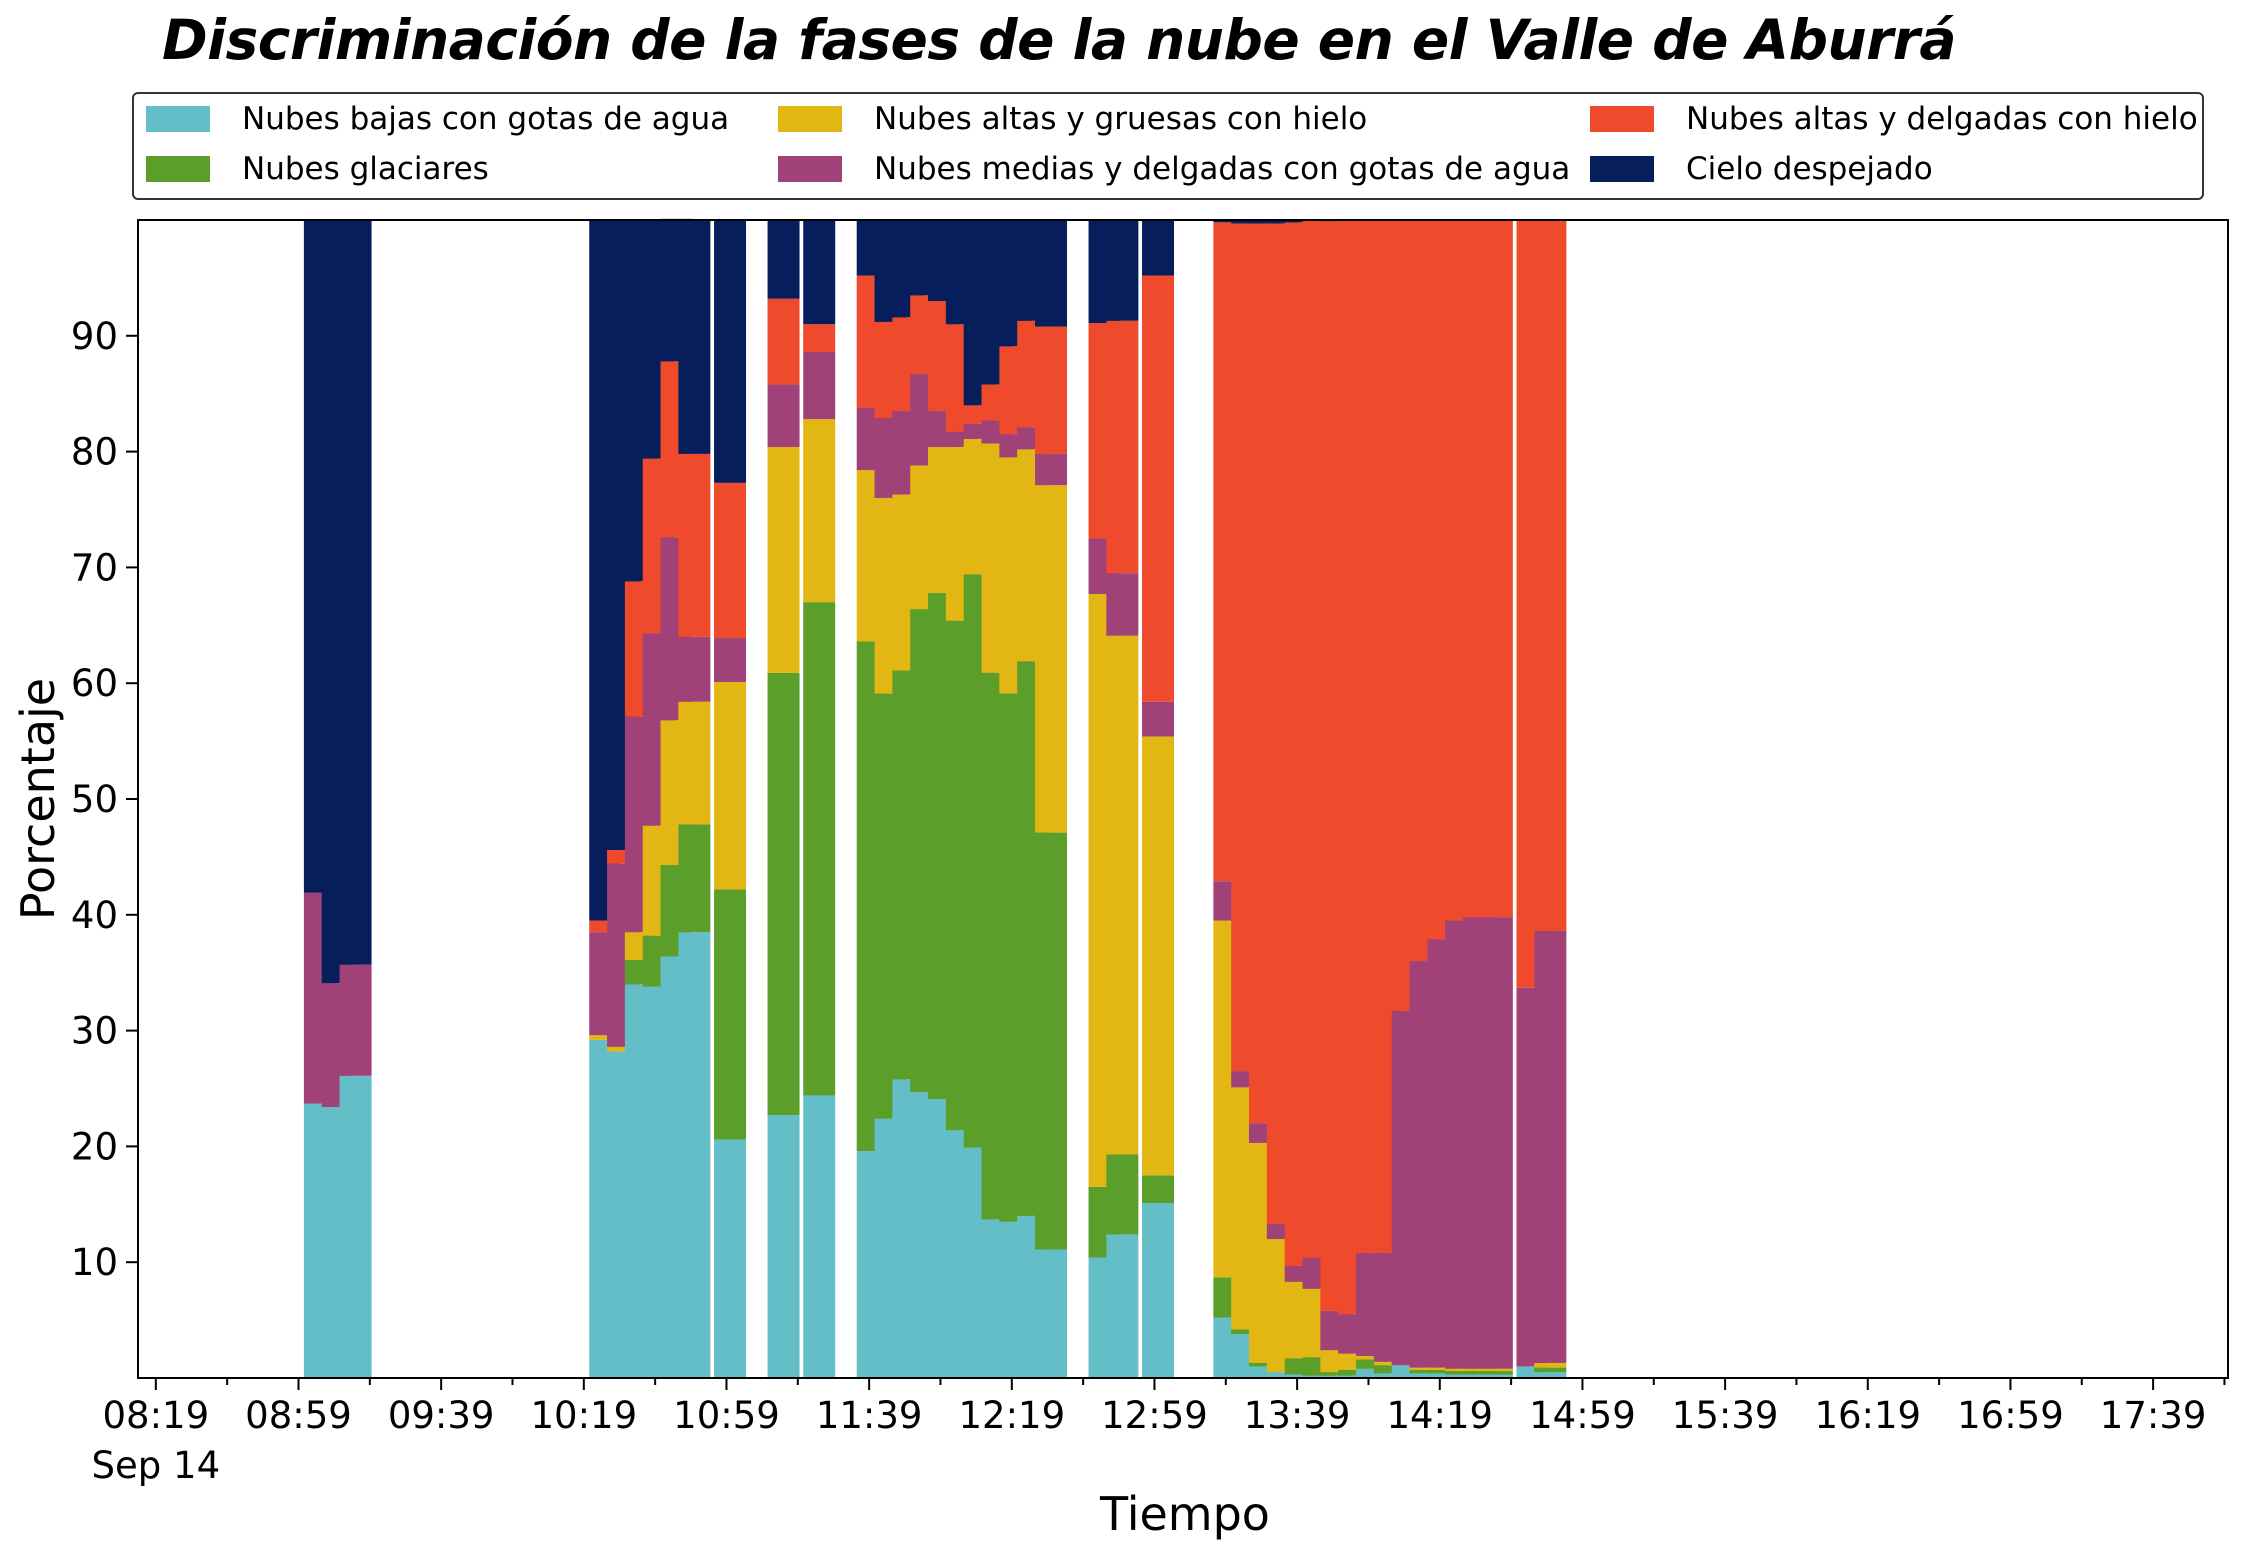 The height and width of the screenshot is (1559, 2244). What do you see at coordinates (94, 799) in the screenshot?
I see `y-tick-label: 50` at bounding box center [94, 799].